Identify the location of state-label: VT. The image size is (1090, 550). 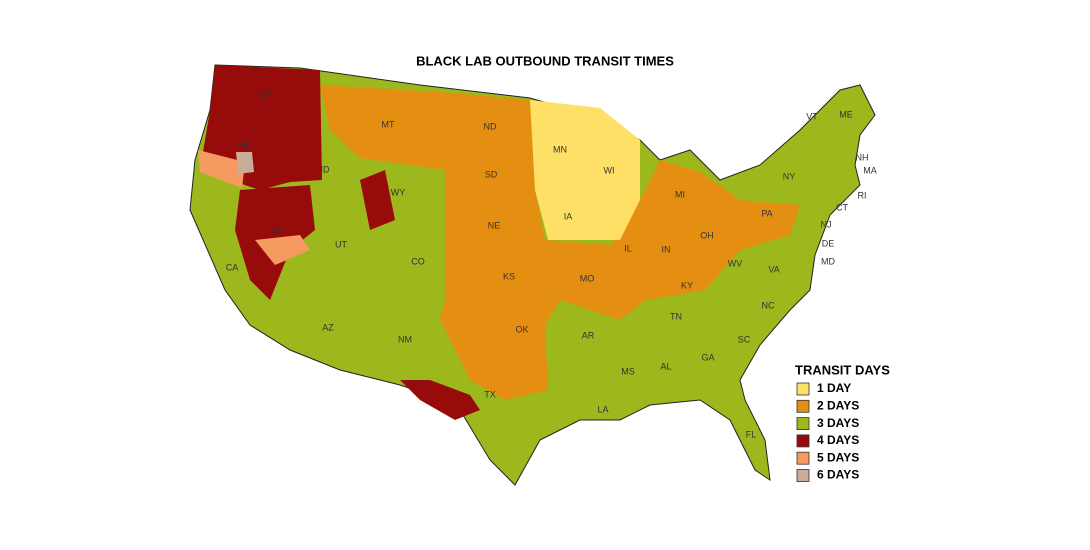
(812, 116).